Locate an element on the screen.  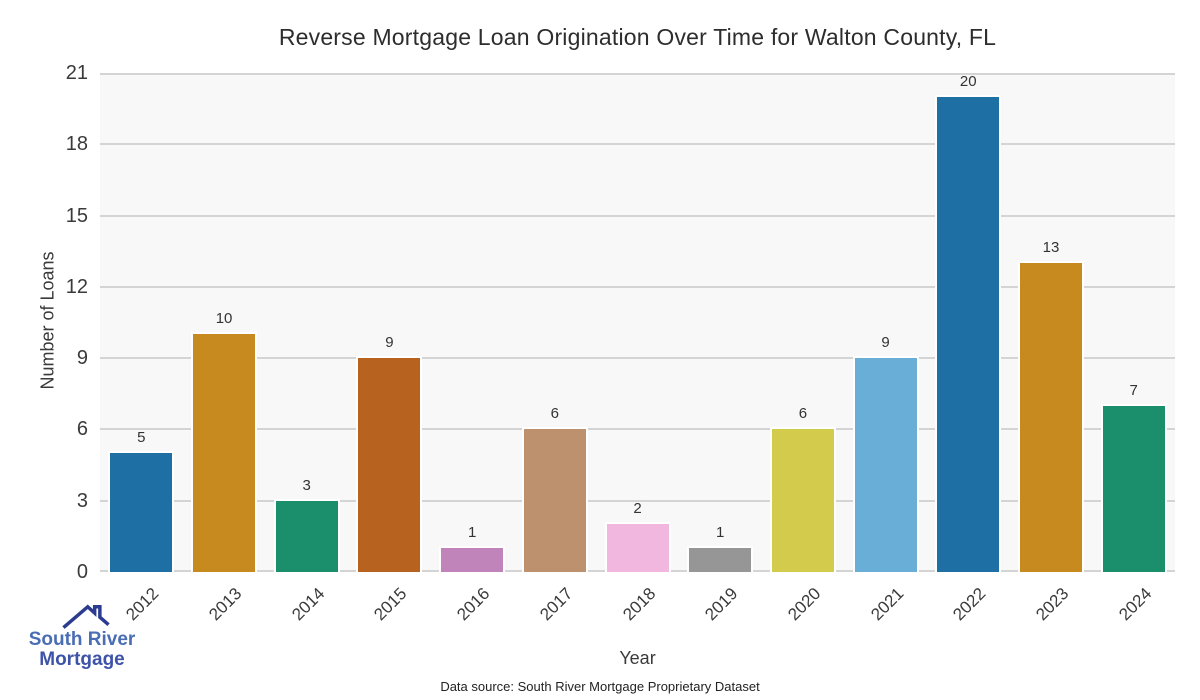
bar-2021 is located at coordinates (885, 464).